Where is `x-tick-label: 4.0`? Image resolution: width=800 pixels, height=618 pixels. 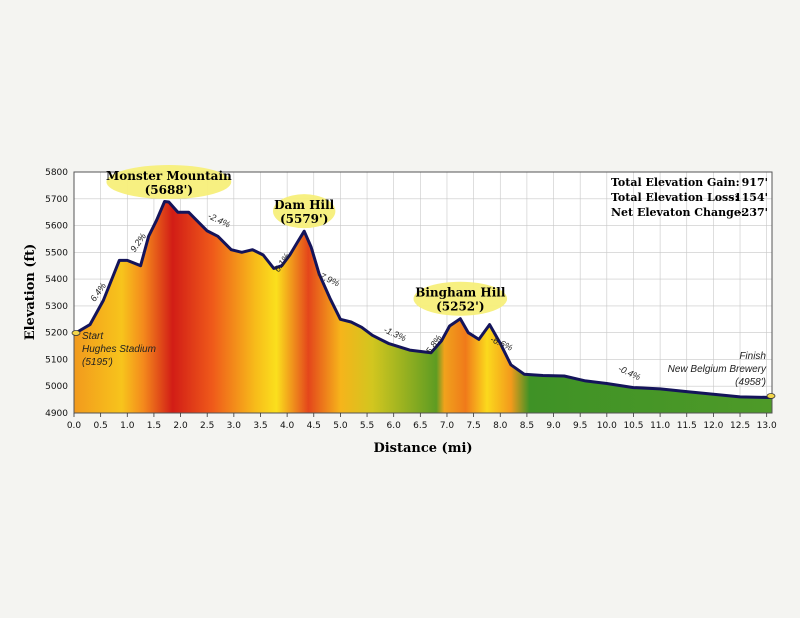 x-tick-label: 4.0 is located at coordinates (287, 426).